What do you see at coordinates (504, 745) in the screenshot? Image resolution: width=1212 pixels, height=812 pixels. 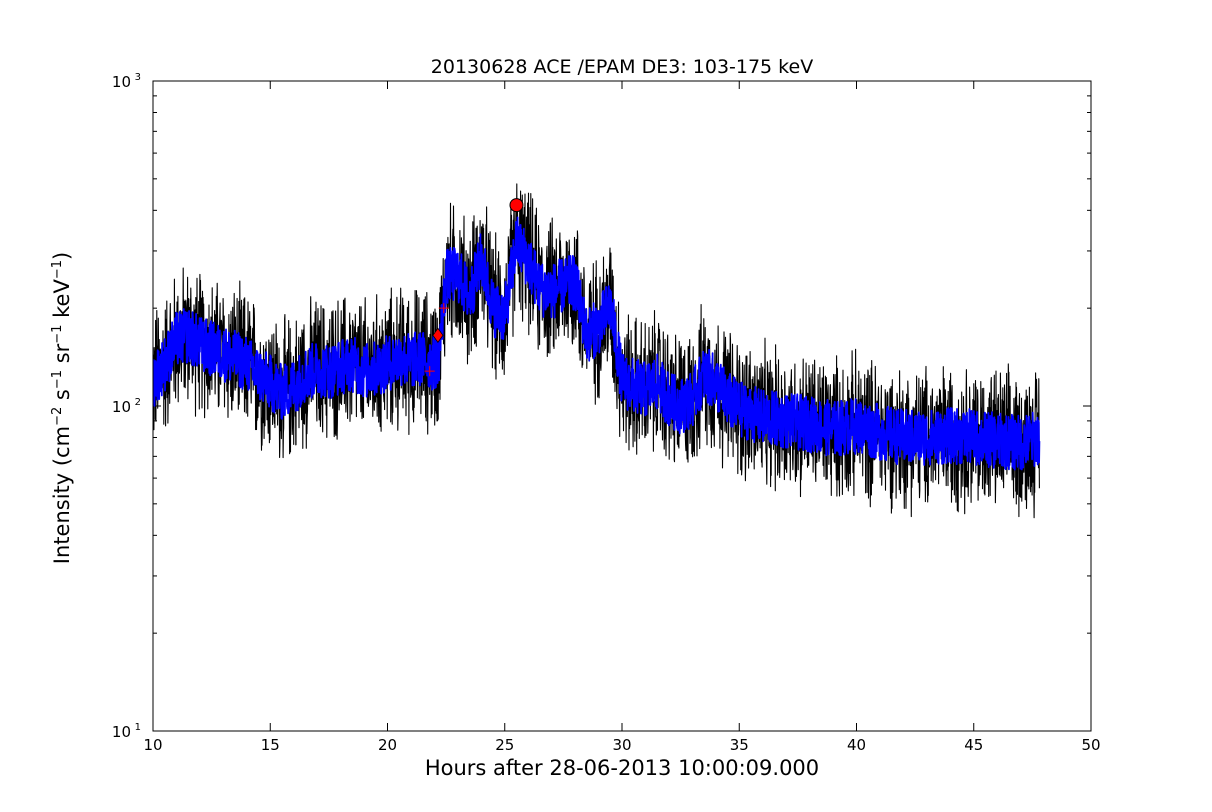 I see `x-tick-label: 25` at bounding box center [504, 745].